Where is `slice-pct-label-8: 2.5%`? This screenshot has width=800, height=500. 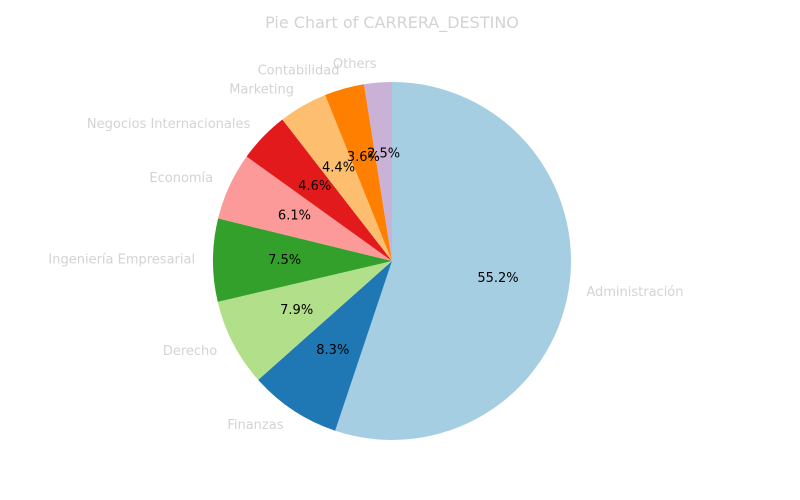
slice-pct-label-8: 2.5% is located at coordinates (383, 153).